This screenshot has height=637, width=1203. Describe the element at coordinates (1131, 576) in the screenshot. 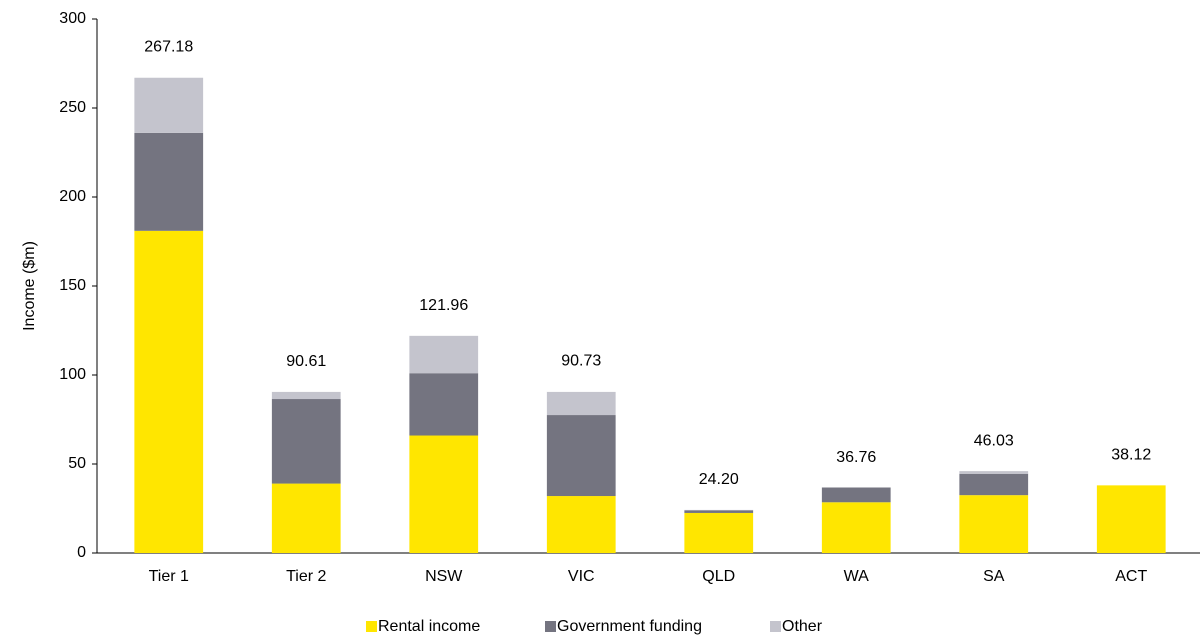

I see `x-tick-label: ACT` at that location.